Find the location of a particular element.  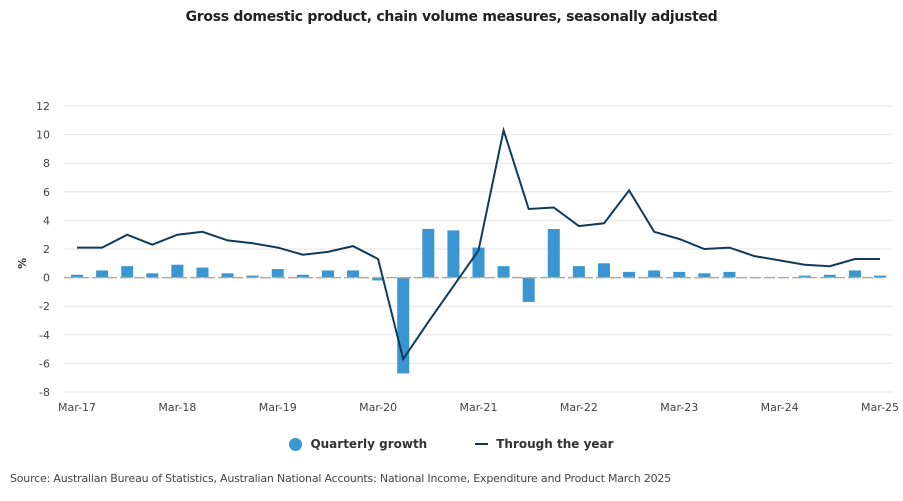

legend-label: Quarterly growth is located at coordinates (369, 444).